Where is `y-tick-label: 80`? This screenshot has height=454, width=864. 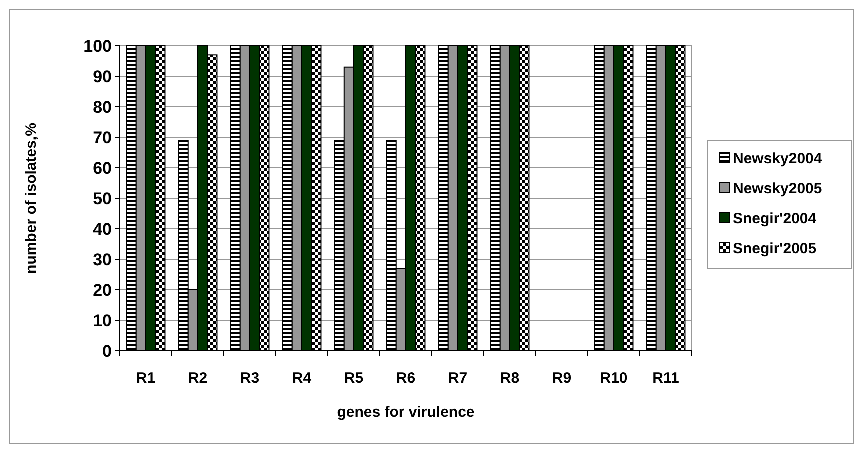 y-tick-label: 80 is located at coordinates (102, 107).